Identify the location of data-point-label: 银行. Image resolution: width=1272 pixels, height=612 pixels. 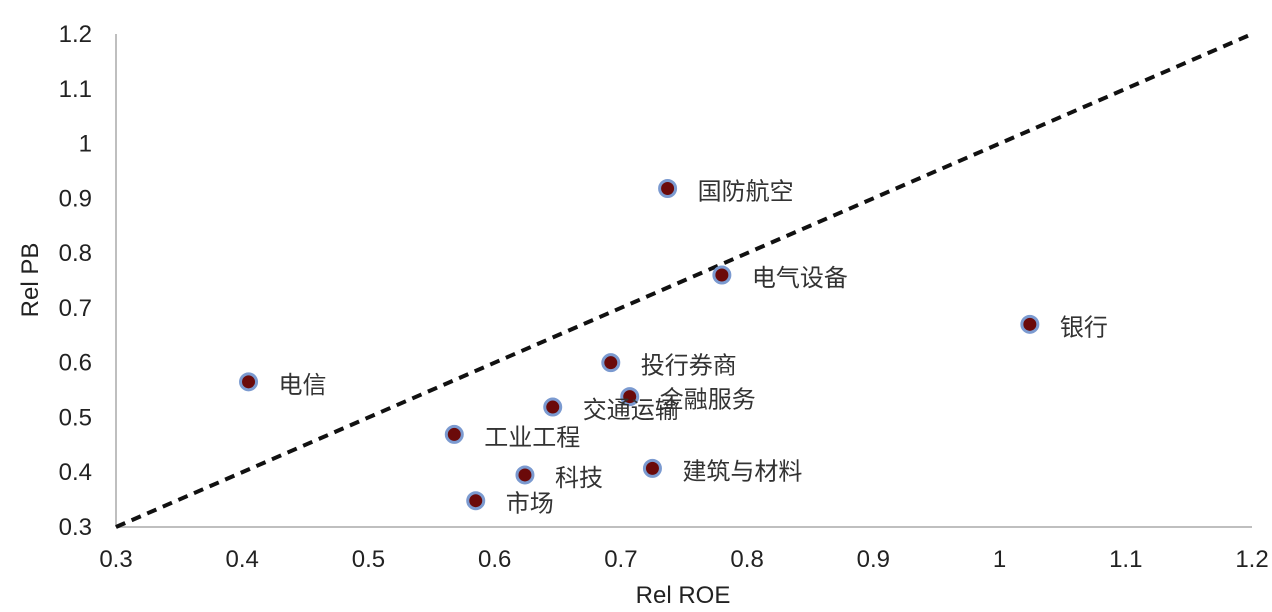
(1084, 327).